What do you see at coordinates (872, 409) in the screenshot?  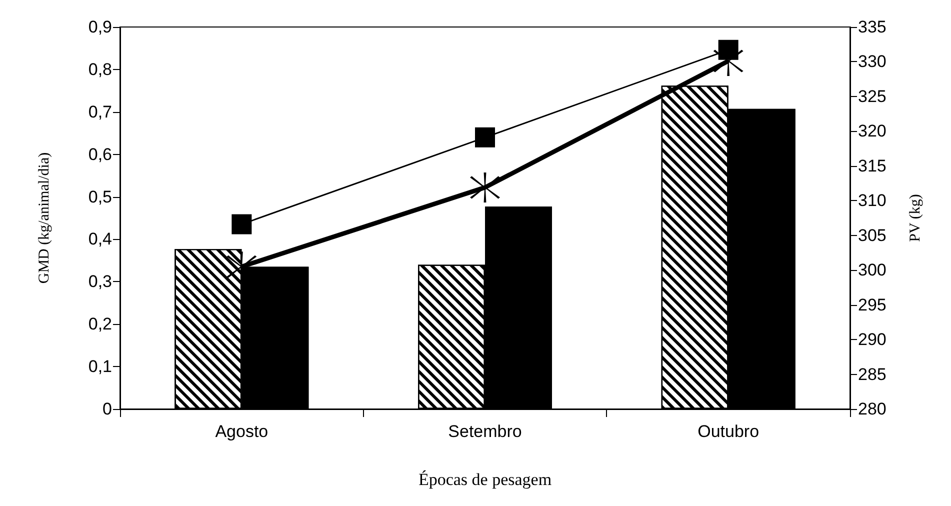 I see `y2-tick-label: 280` at bounding box center [872, 409].